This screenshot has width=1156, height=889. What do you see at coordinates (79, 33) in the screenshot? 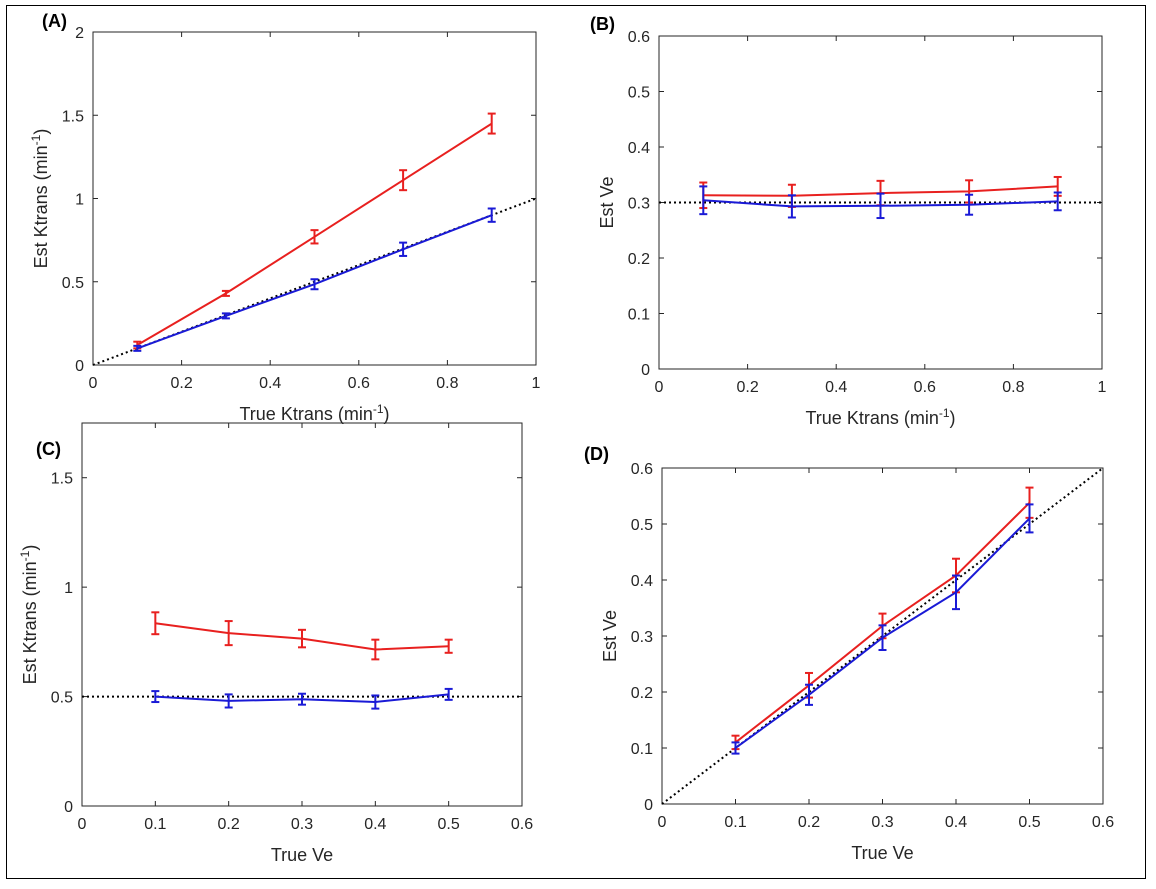
I see `y-tick-label: 2` at bounding box center [79, 33].